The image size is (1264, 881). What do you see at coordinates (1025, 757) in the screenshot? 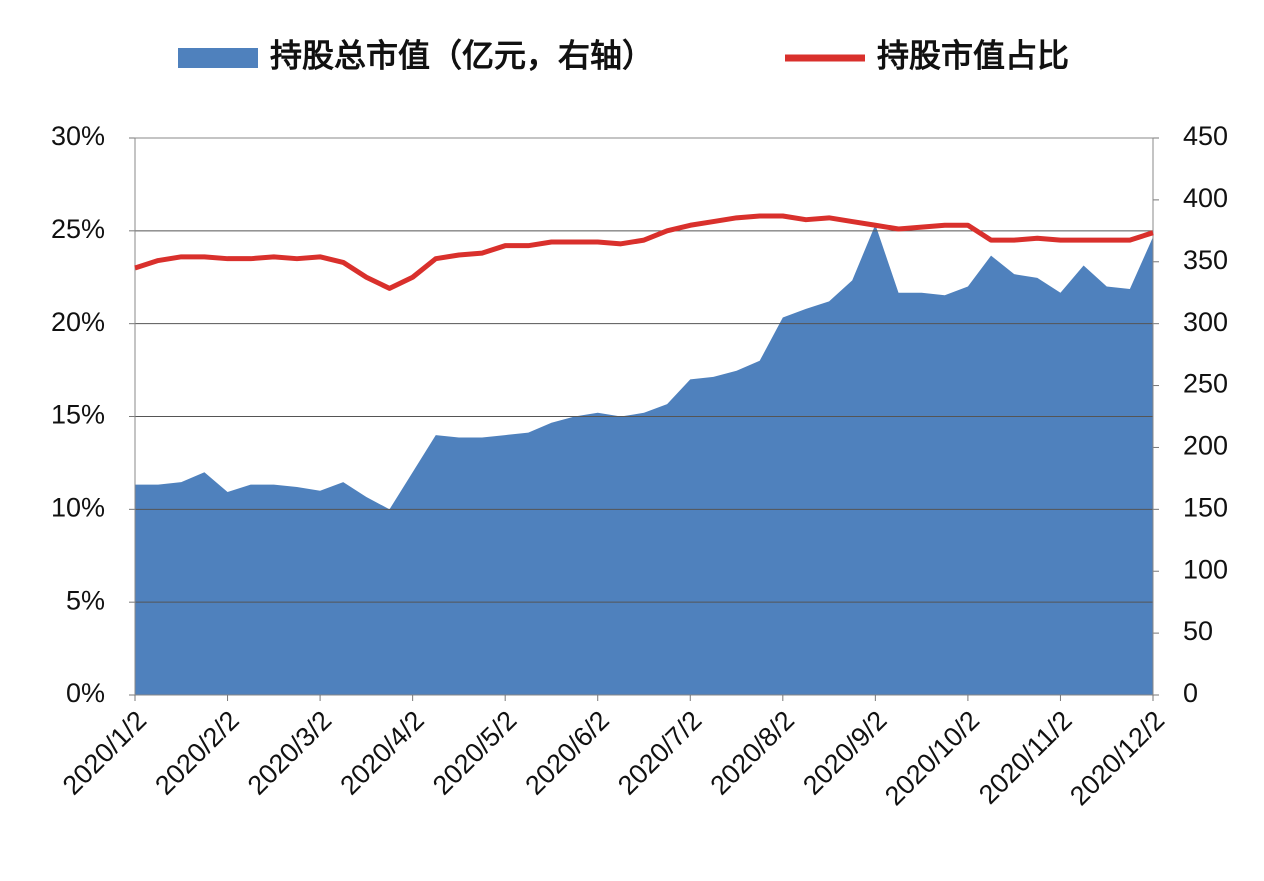
I see `x-tick-label: 2020/11/2` at bounding box center [1025, 757].